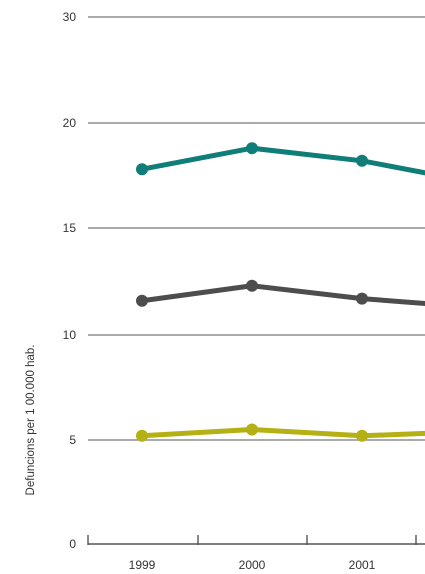 The width and height of the screenshot is (425, 574). I want to click on y-axis-label: Defuncions per 1 00.000 hab., so click(31, 420).